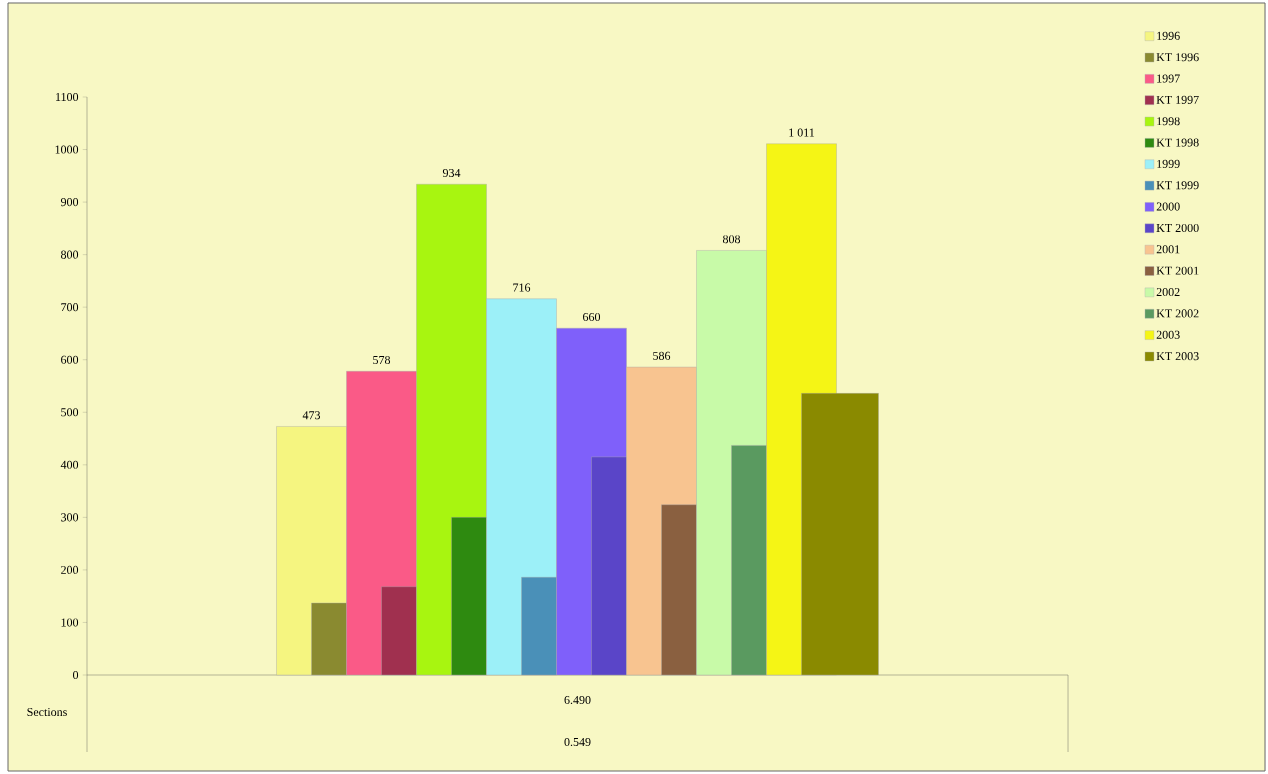 This screenshot has width=1268, height=774. Describe the element at coordinates (1177, 57) in the screenshot. I see `legend-label: KT 1996` at that location.